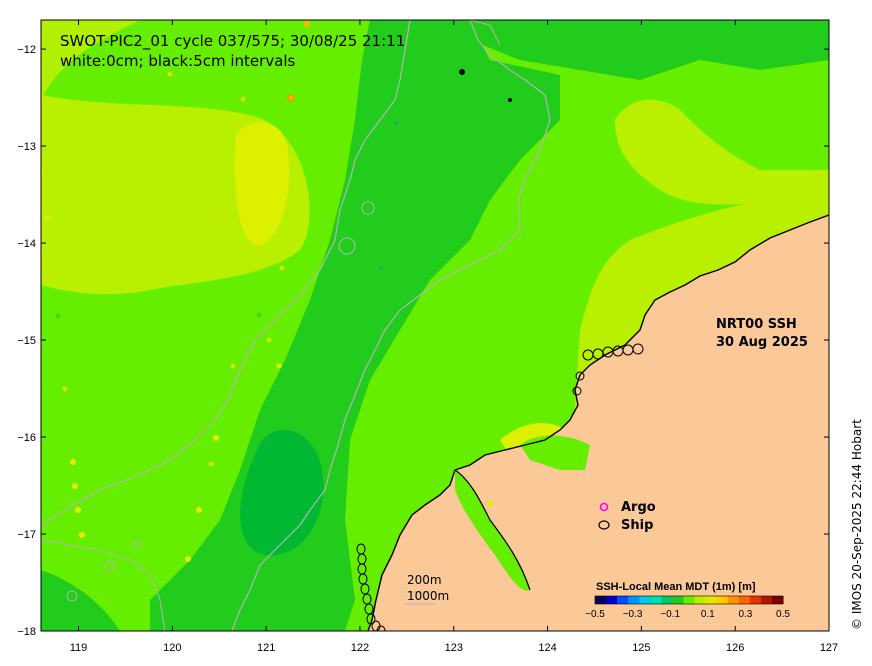 This screenshot has height=666, width=872. I want to click on colorbar-tick-label: −0.5, so click(595, 614).